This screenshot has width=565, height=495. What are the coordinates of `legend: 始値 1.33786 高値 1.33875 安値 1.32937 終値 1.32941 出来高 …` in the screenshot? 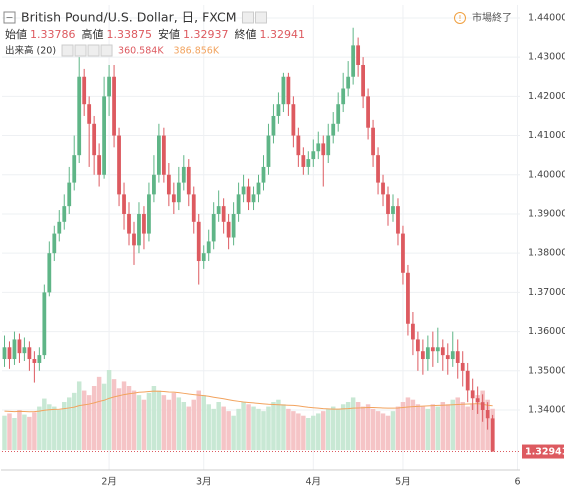 It's located at (155, 42).